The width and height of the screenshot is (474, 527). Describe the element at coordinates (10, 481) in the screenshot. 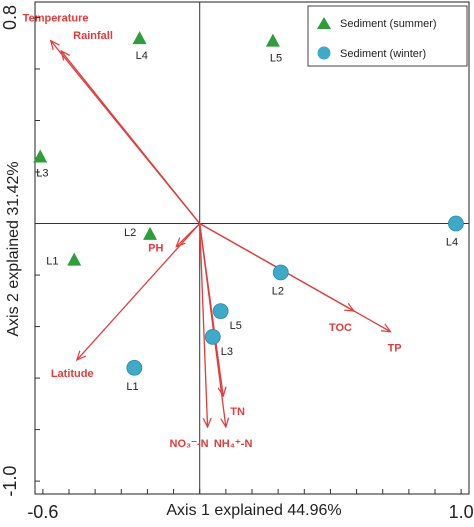

I see `y-tick-label: -1.0` at that location.